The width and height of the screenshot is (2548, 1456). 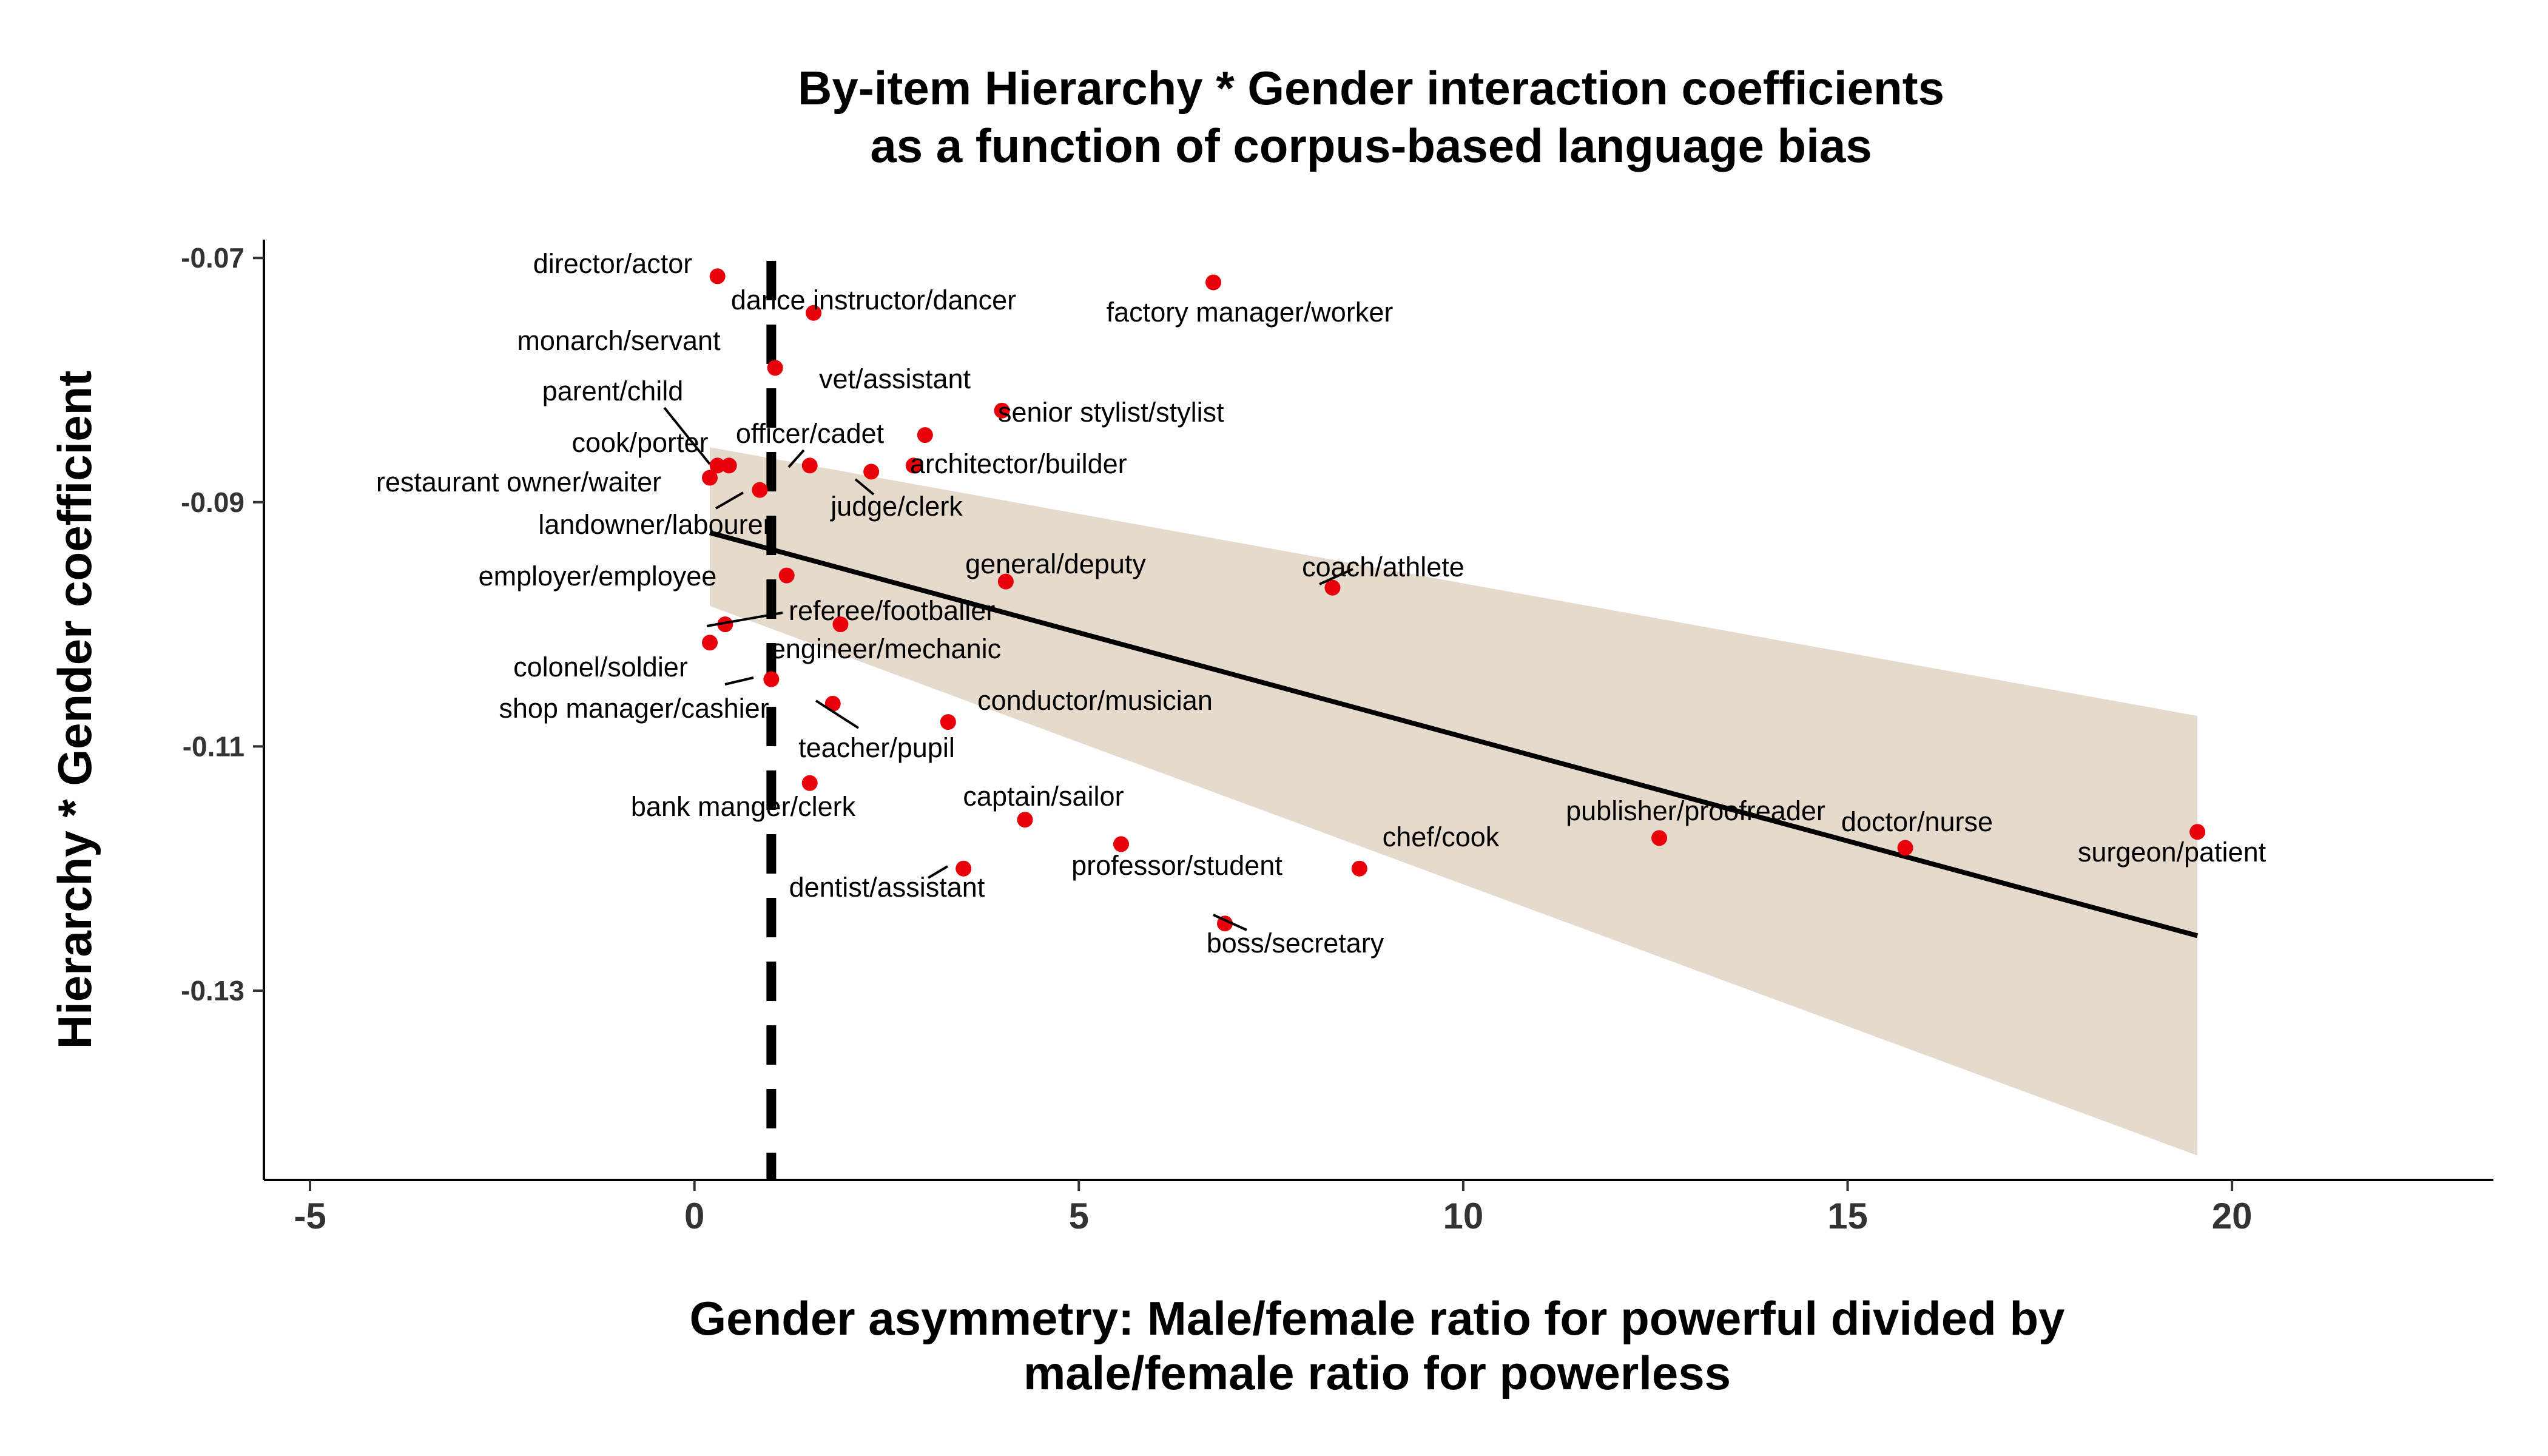 What do you see at coordinates (613, 263) in the screenshot?
I see `point-label: director/actor` at bounding box center [613, 263].